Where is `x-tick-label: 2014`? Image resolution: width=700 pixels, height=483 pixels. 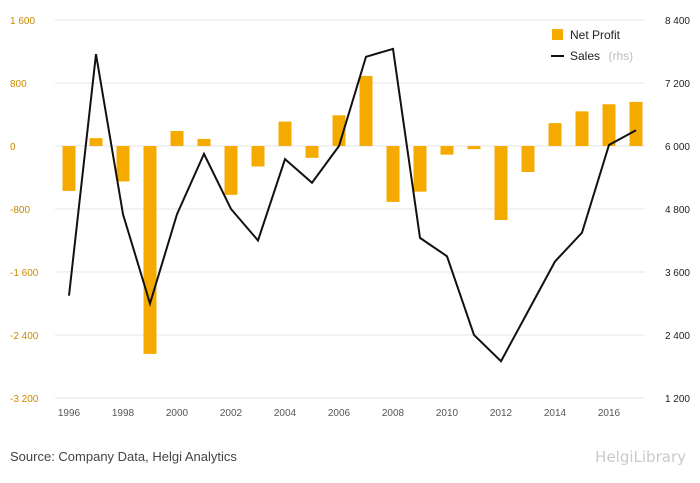
x-tick-label: 2014 is located at coordinates (555, 413).